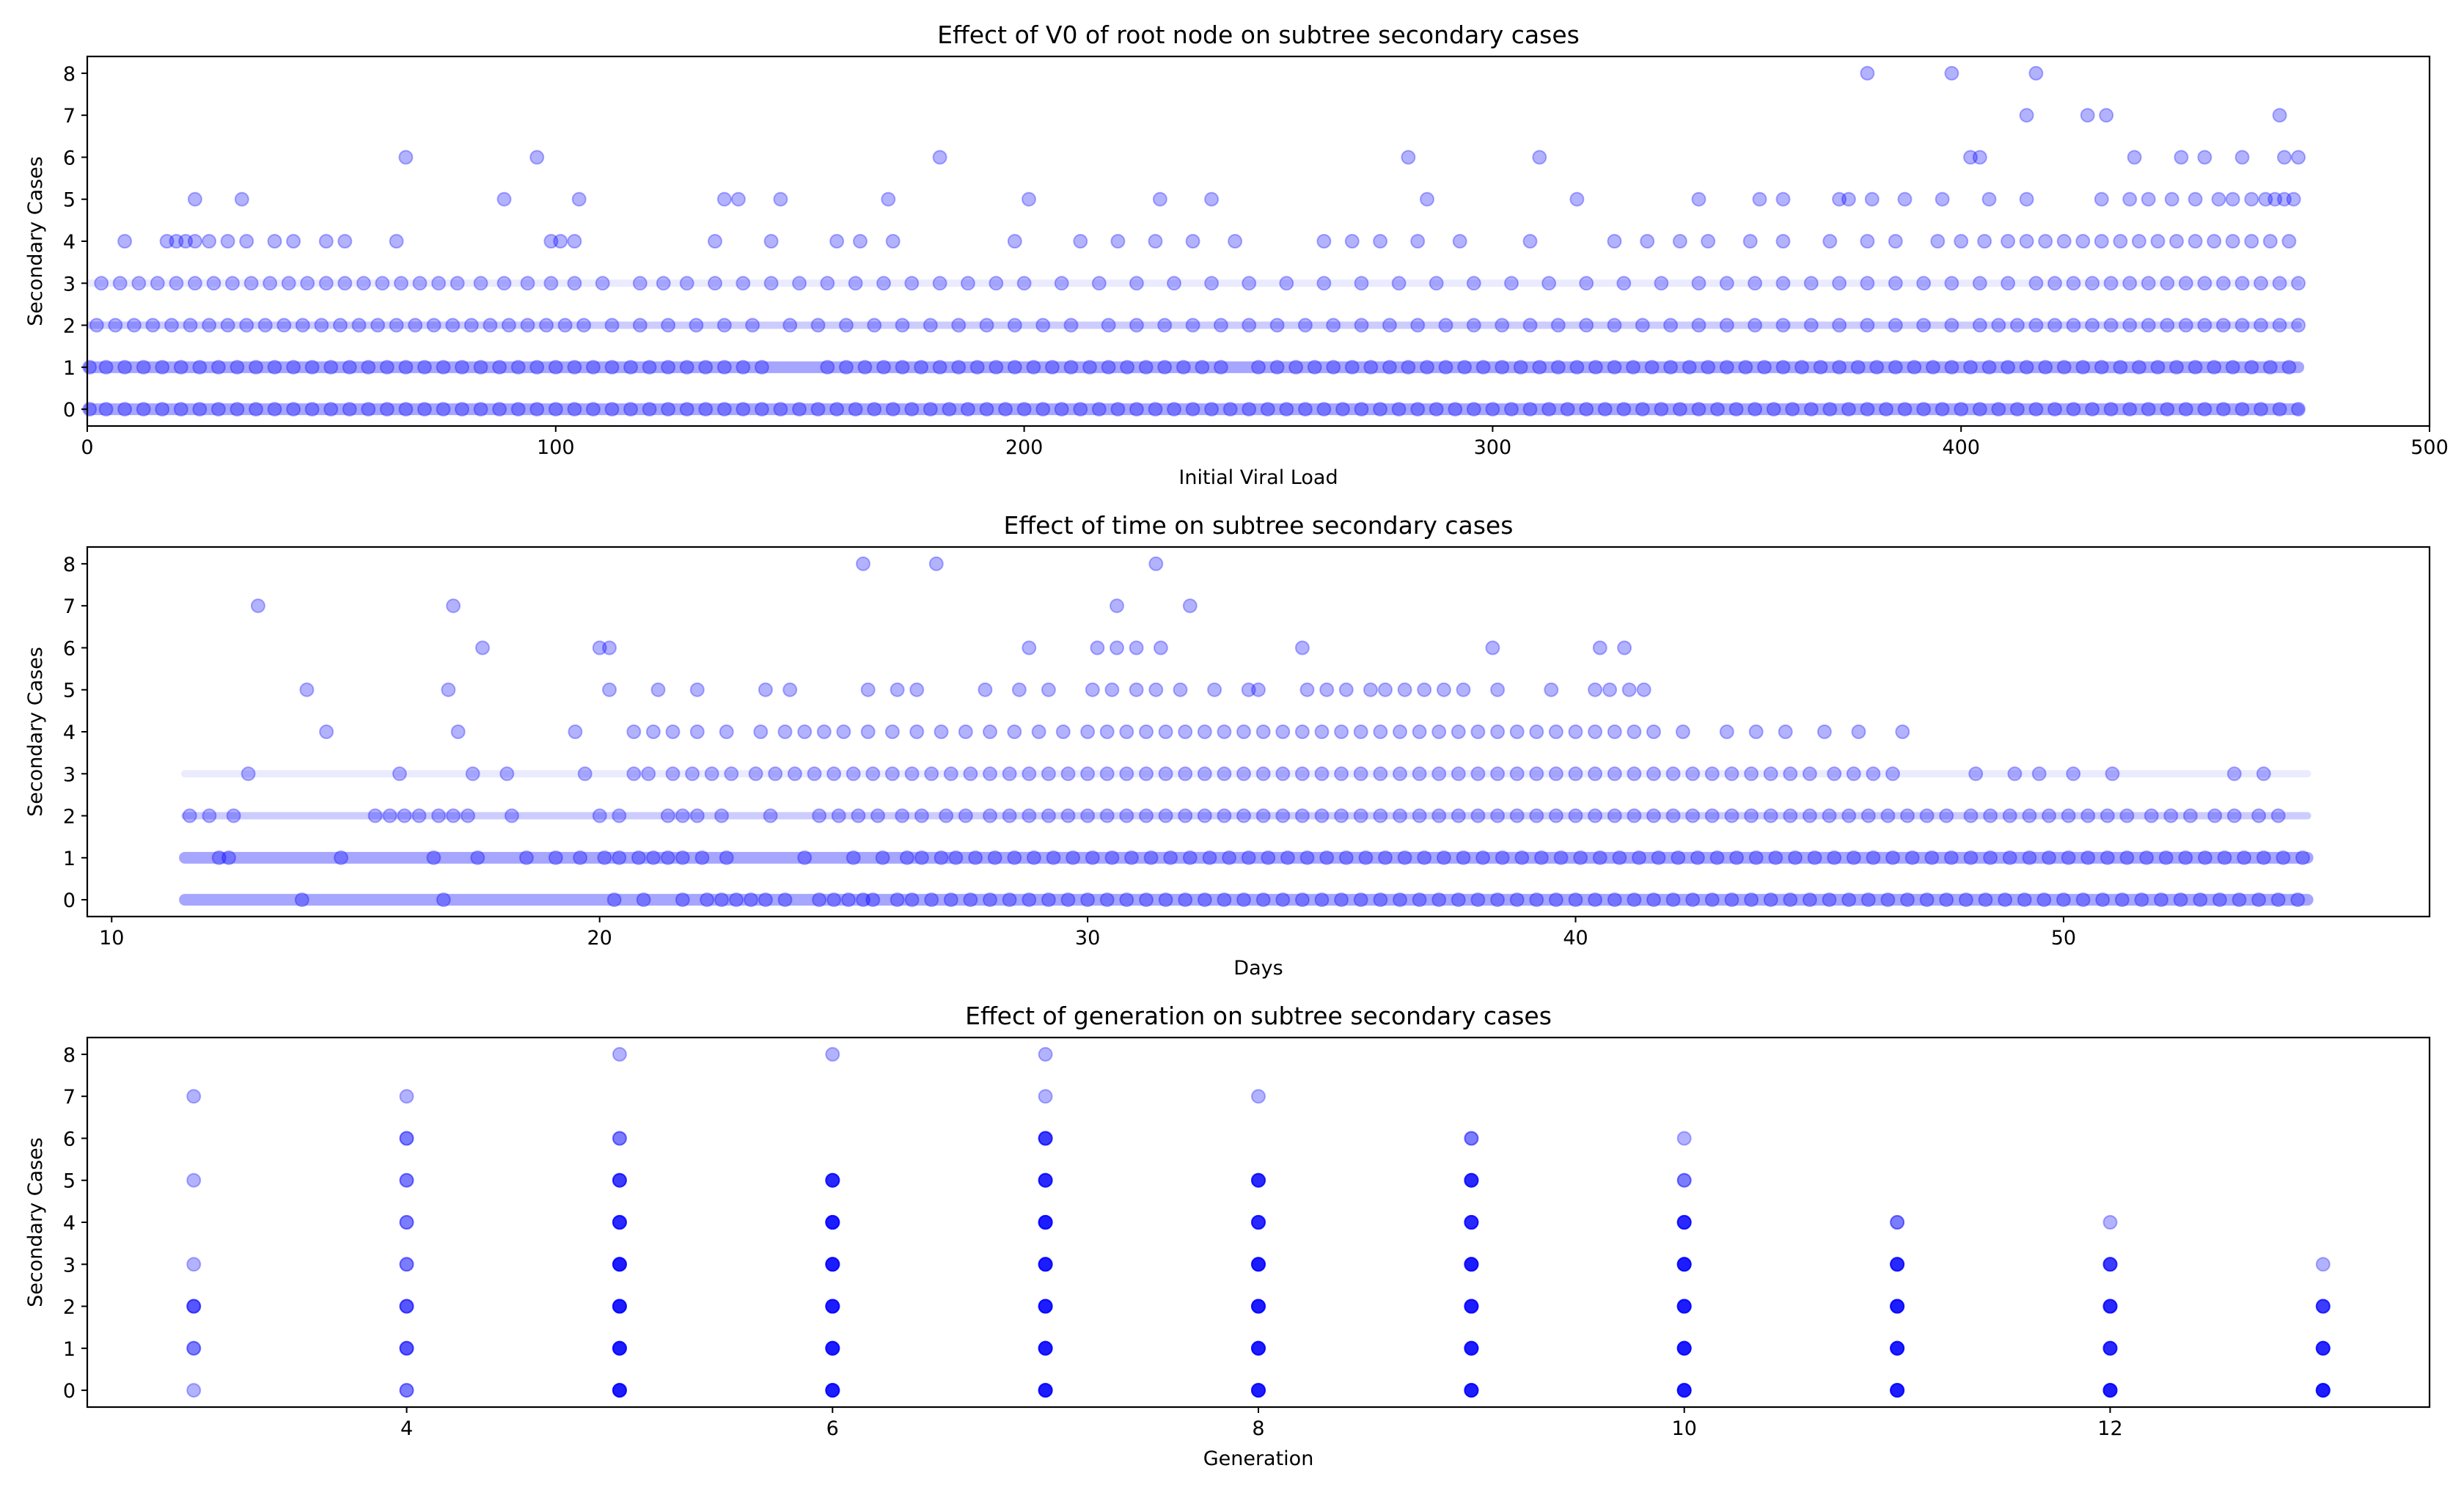 The height and width of the screenshot is (1487, 2464). What do you see at coordinates (2109, 1428) in the screenshot?
I see `x-tick-label: 12` at bounding box center [2109, 1428].